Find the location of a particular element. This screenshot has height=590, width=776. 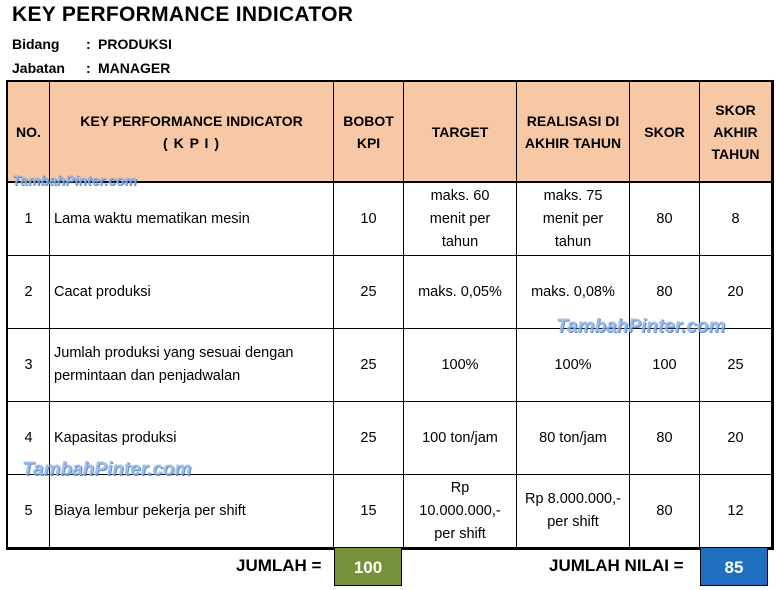

cell-target: maks. 0,05% is located at coordinates (460, 292).